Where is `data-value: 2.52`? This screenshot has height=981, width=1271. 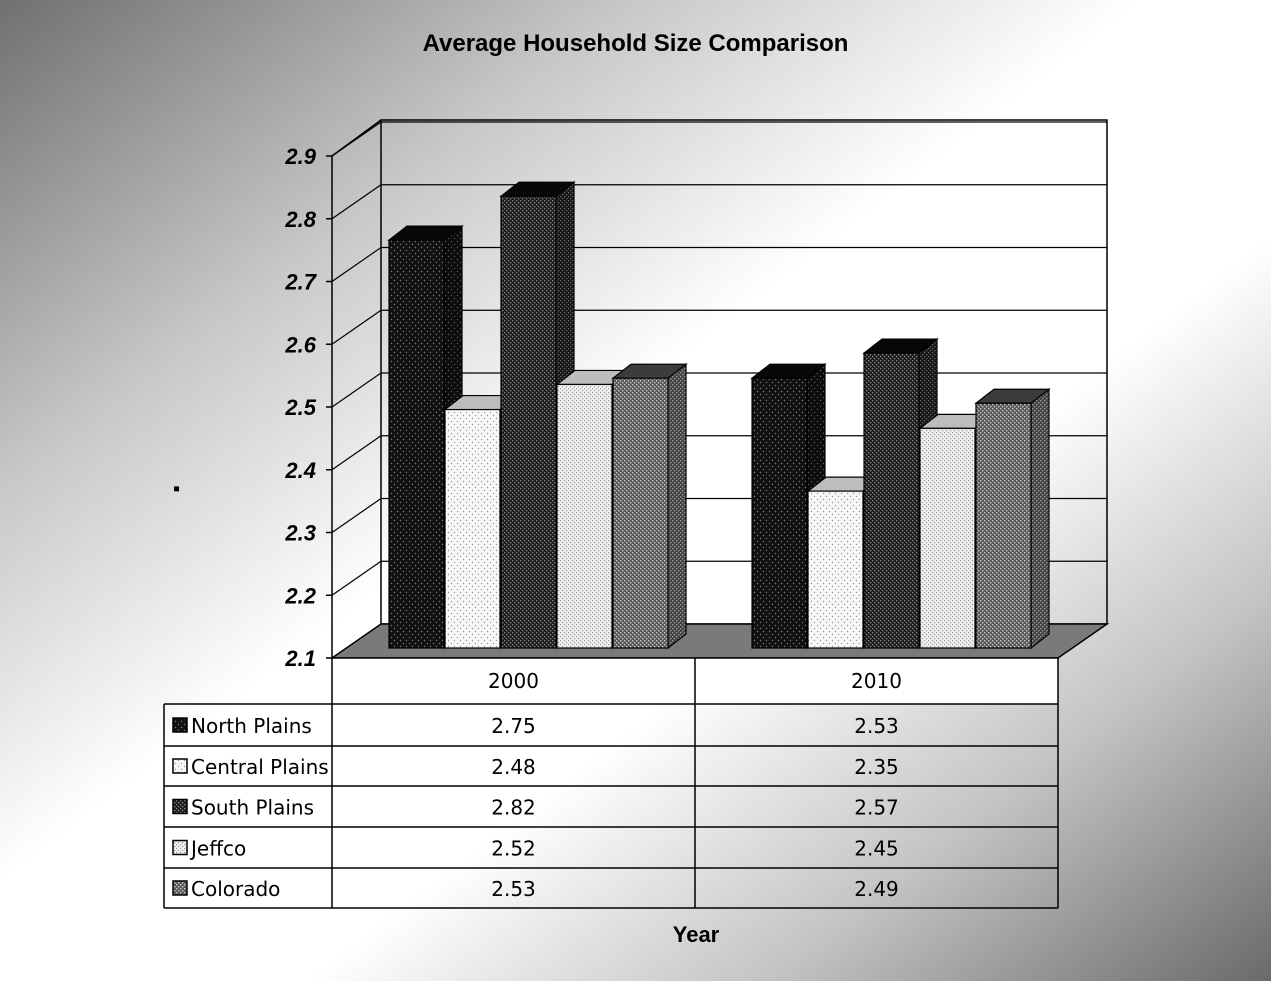 data-value: 2.52 is located at coordinates (513, 849).